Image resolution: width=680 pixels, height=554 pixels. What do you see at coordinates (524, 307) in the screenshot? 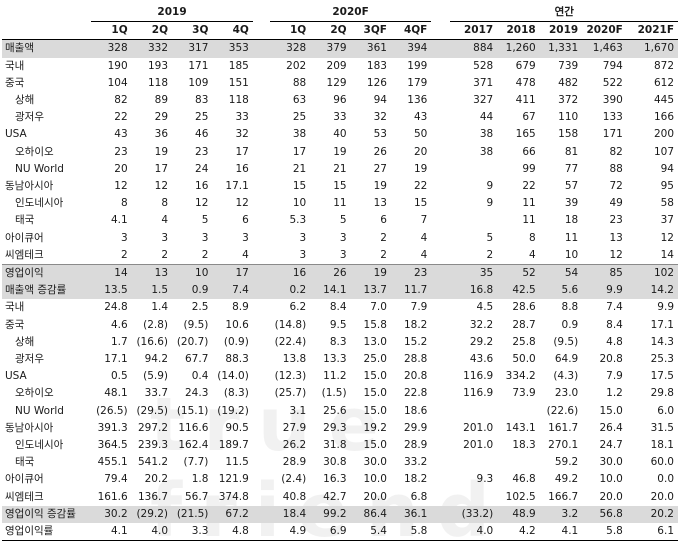
I see `table-cell: 28.6` at bounding box center [524, 307].